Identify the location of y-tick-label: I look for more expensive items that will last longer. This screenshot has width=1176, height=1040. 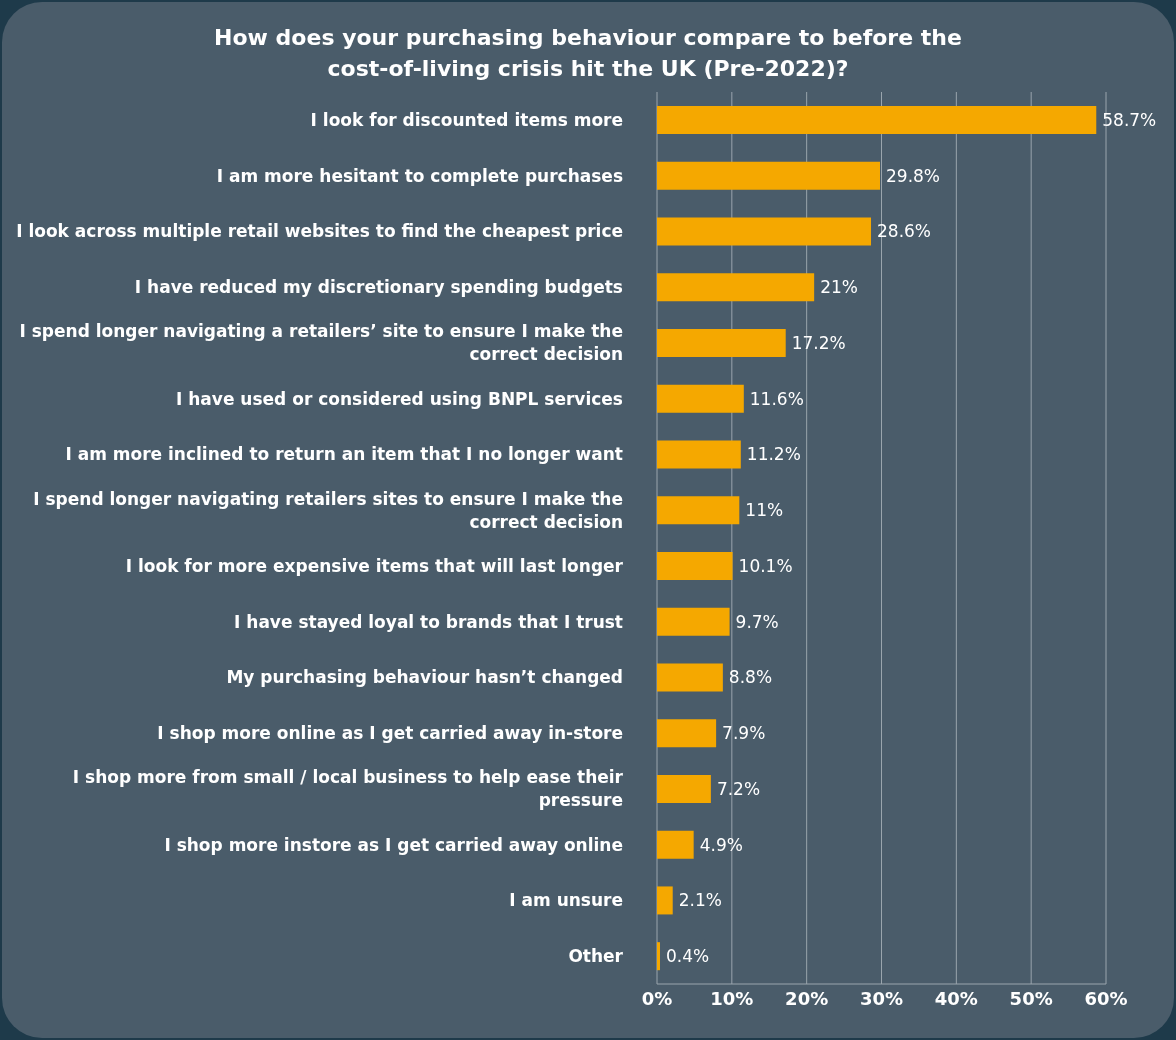
(374, 565).